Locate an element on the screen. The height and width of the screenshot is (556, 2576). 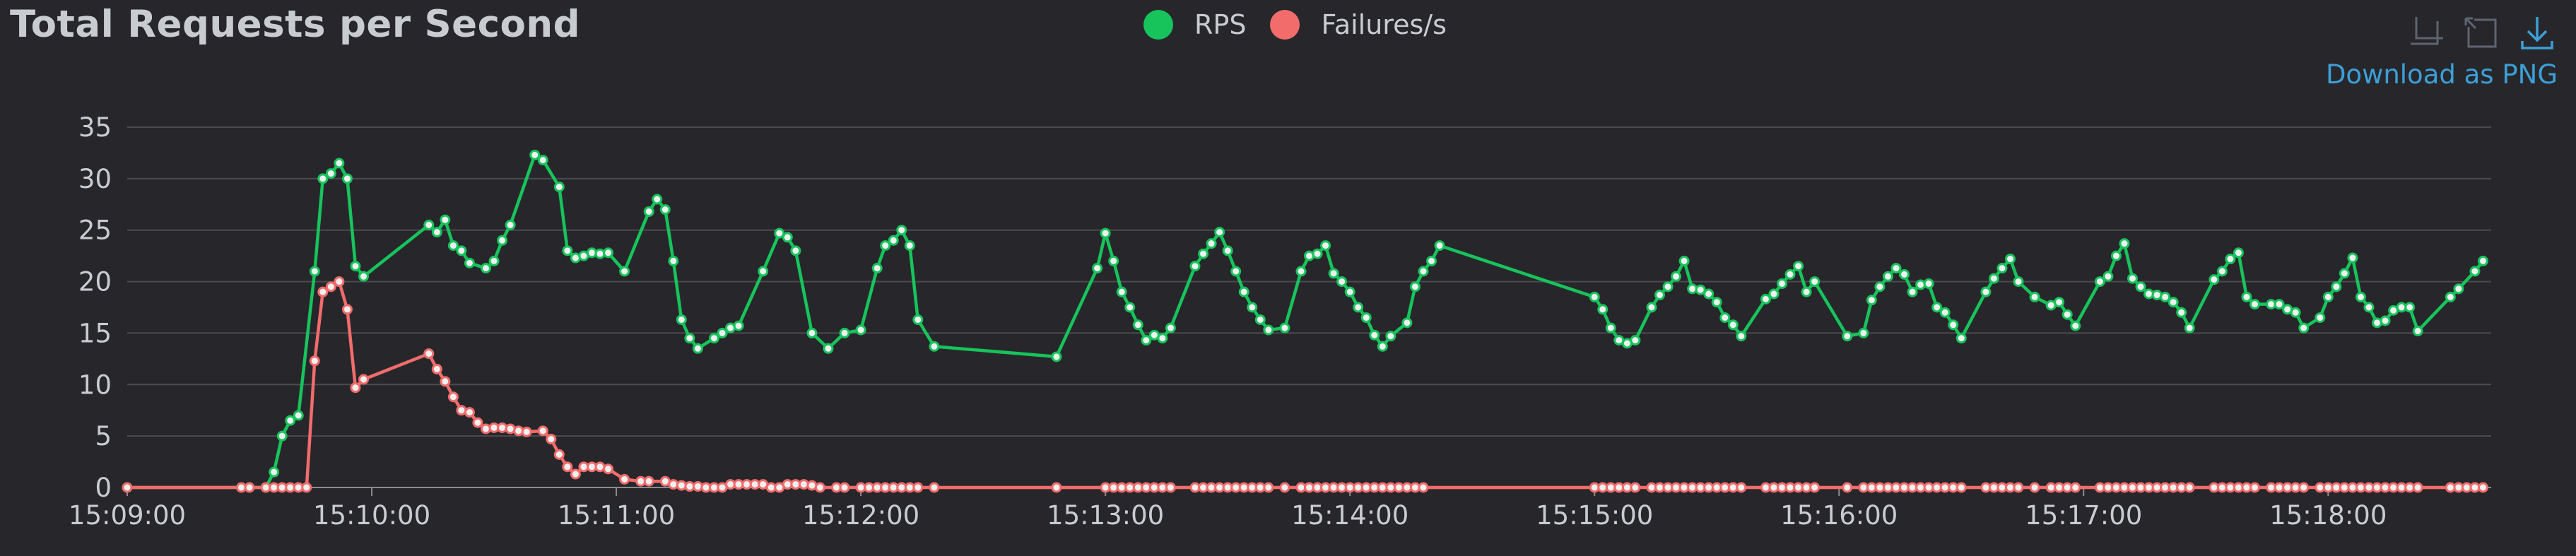
zoom-reset-icon is located at coordinates (2482, 33).